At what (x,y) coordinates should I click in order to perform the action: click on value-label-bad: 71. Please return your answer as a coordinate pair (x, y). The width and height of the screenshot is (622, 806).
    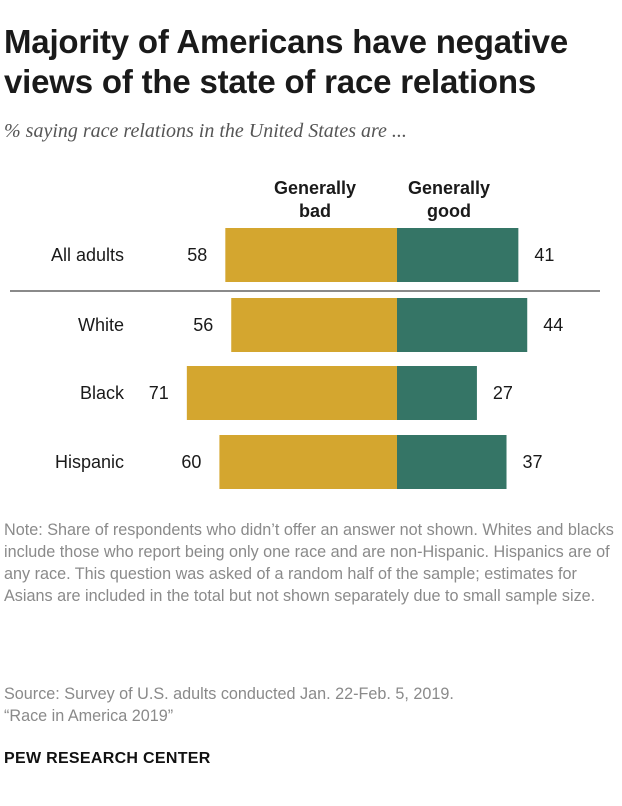
    Looking at the image, I should click on (159, 393).